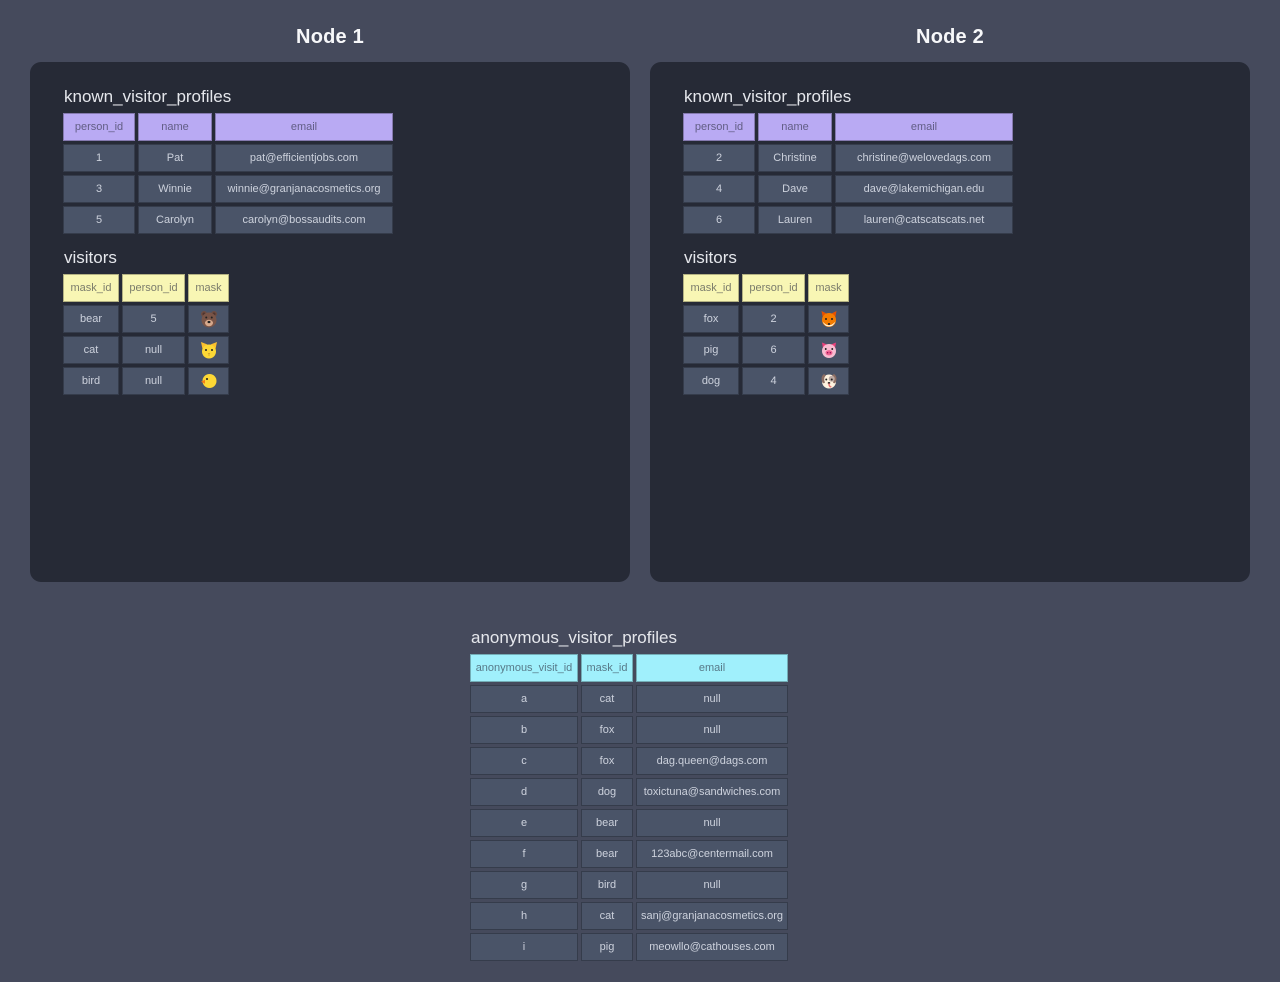 This screenshot has width=1280, height=982. I want to click on table-row: b fox null, so click(629, 730).